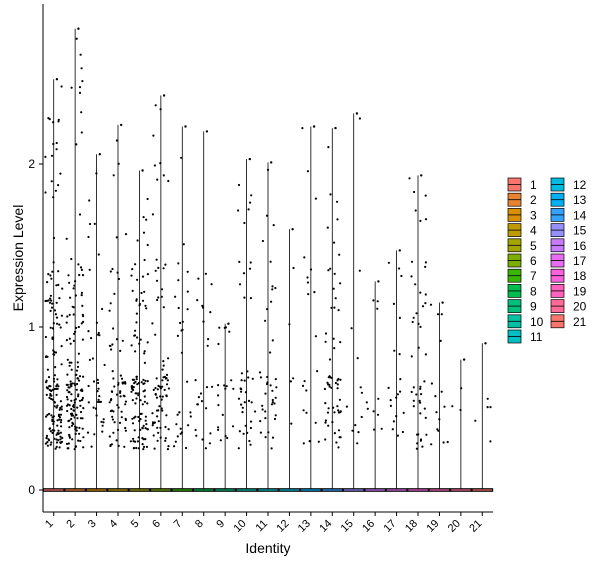 This screenshot has width=600, height=573. I want to click on x-tick-label: 4, so click(113, 524).